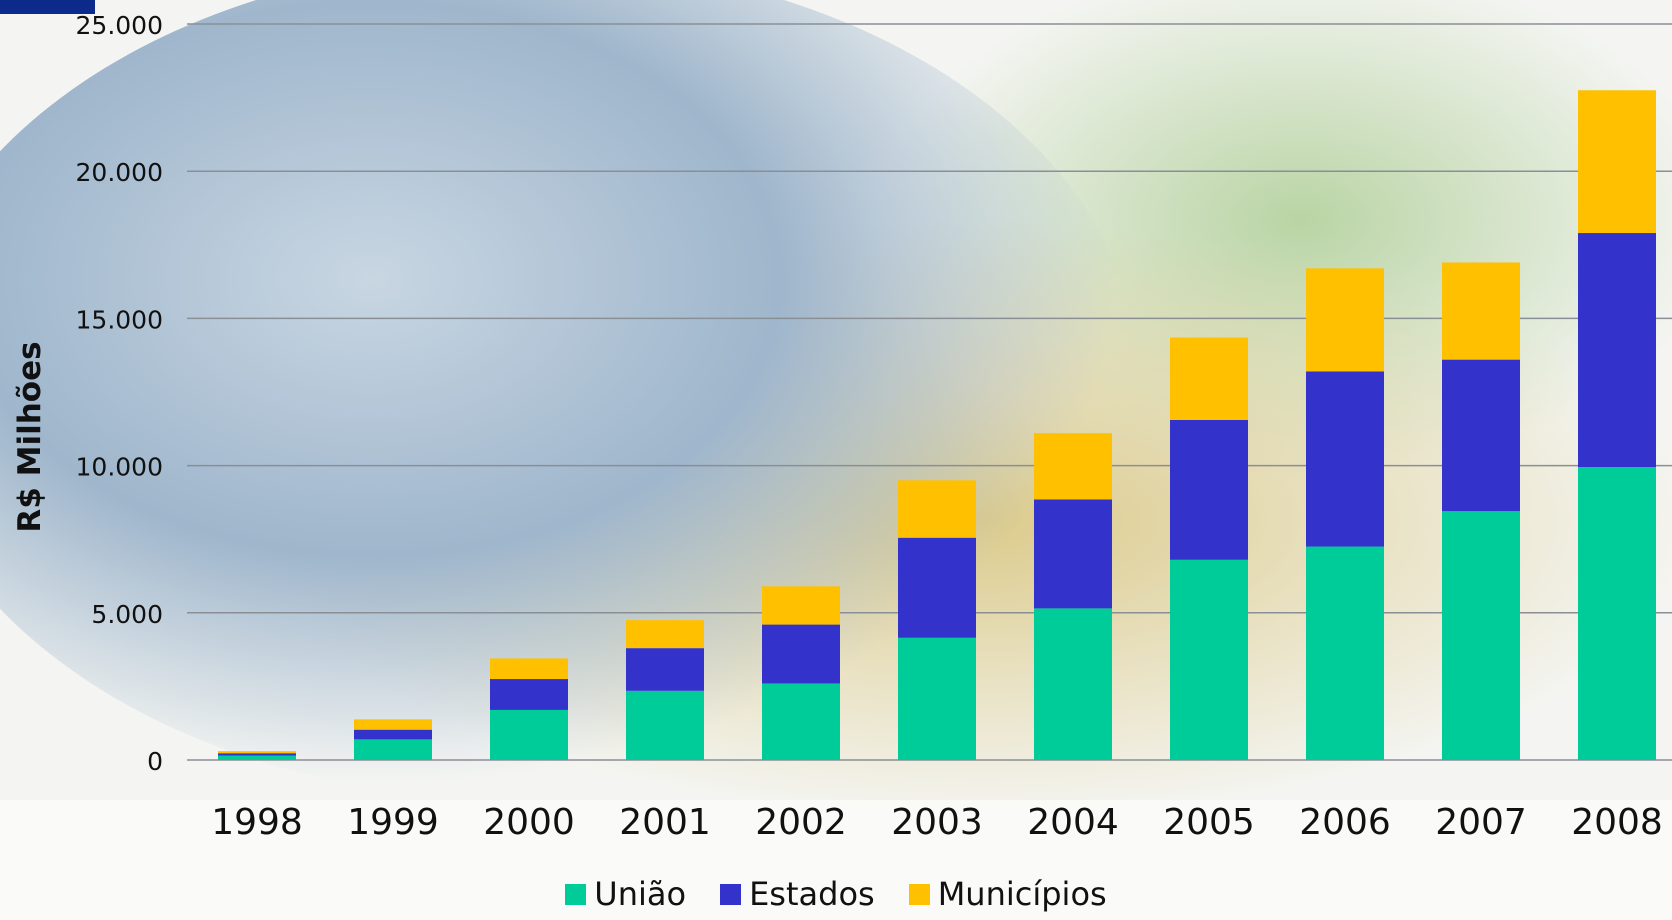 The image size is (1672, 920). Describe the element at coordinates (665, 725) in the screenshot. I see `bar-unio-2001` at that location.